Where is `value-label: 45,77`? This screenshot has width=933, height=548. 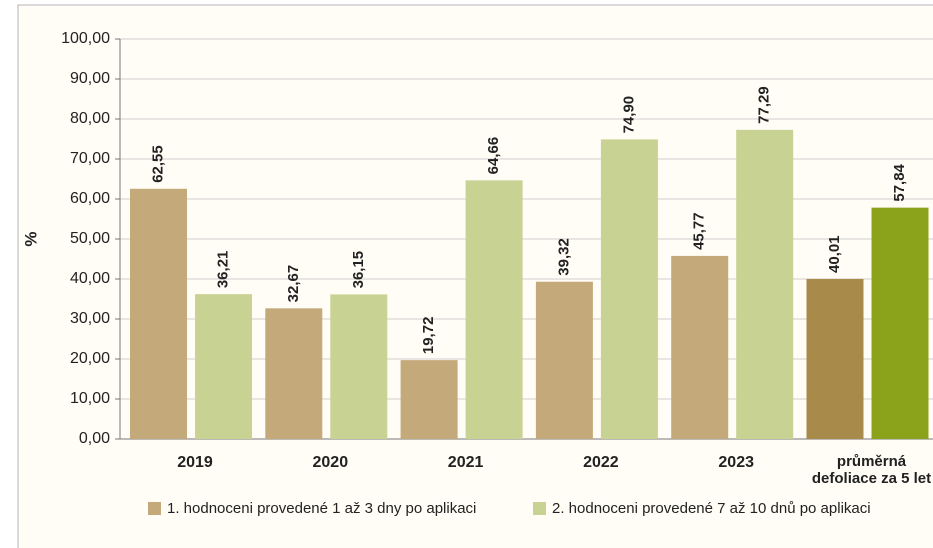 value-label: 45,77 is located at coordinates (699, 231).